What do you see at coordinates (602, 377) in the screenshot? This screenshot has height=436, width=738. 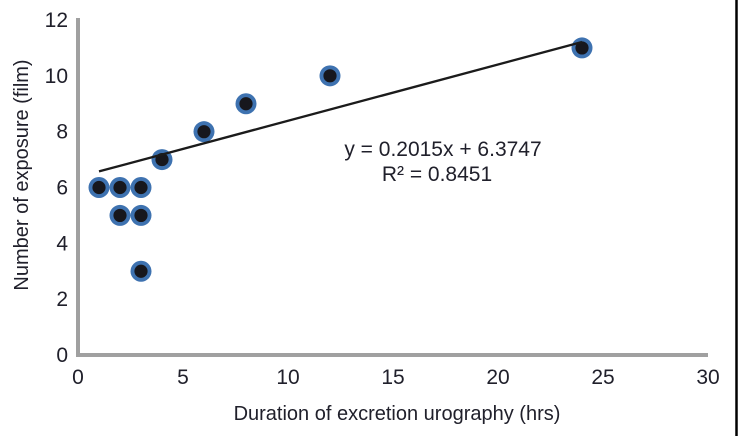 I see `x-tick-label: 25` at bounding box center [602, 377].